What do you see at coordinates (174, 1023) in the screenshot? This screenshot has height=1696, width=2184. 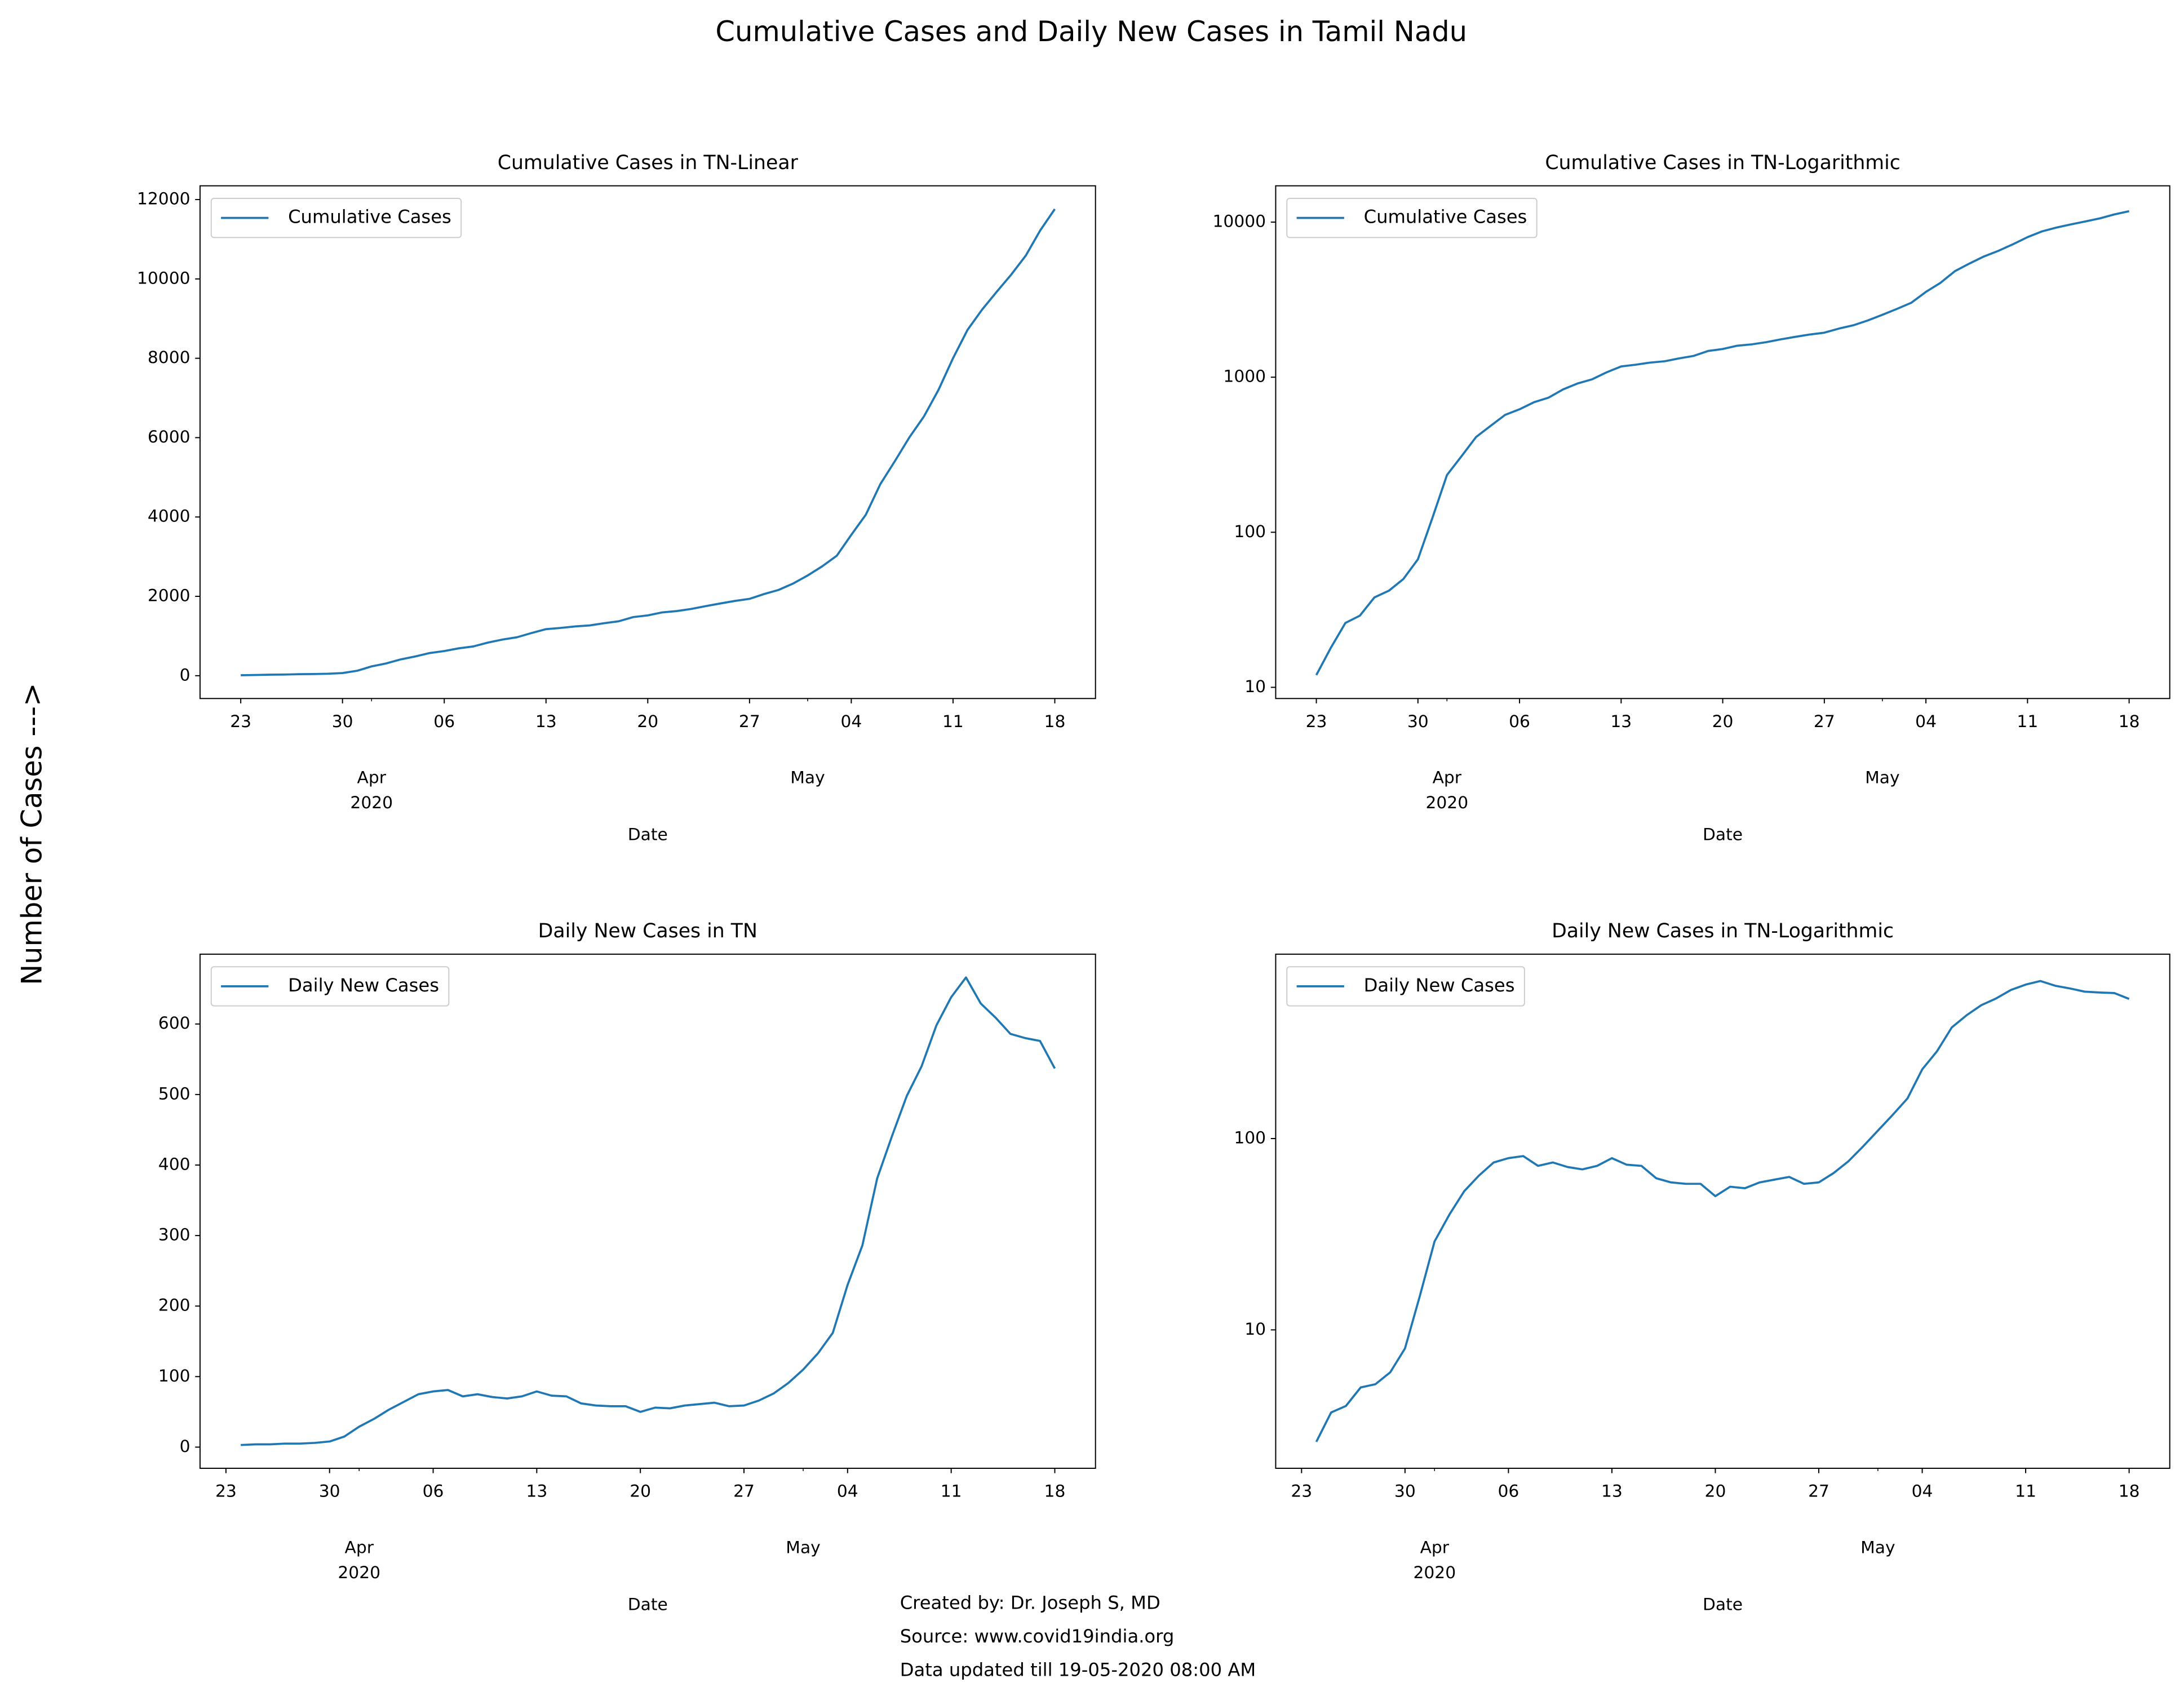 I see `y-tick-label: 600` at bounding box center [174, 1023].